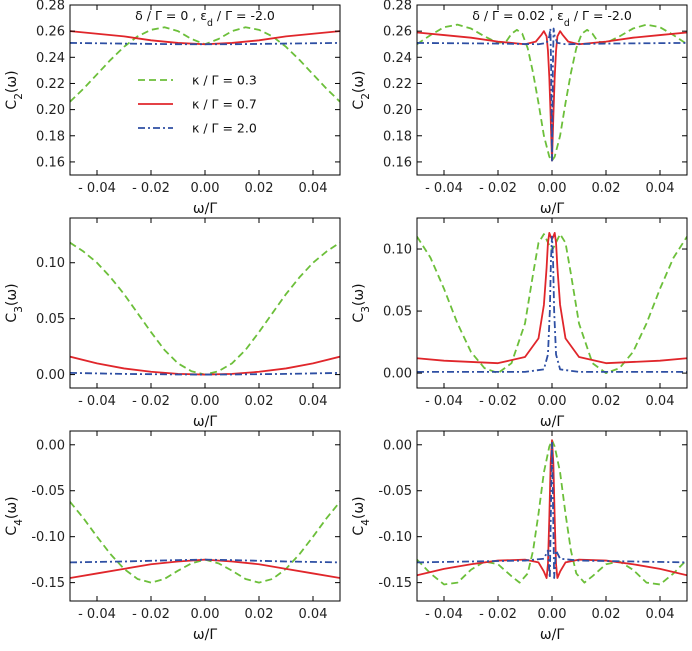  I want to click on legend-label: κ / Γ = 0.3, so click(224, 80).